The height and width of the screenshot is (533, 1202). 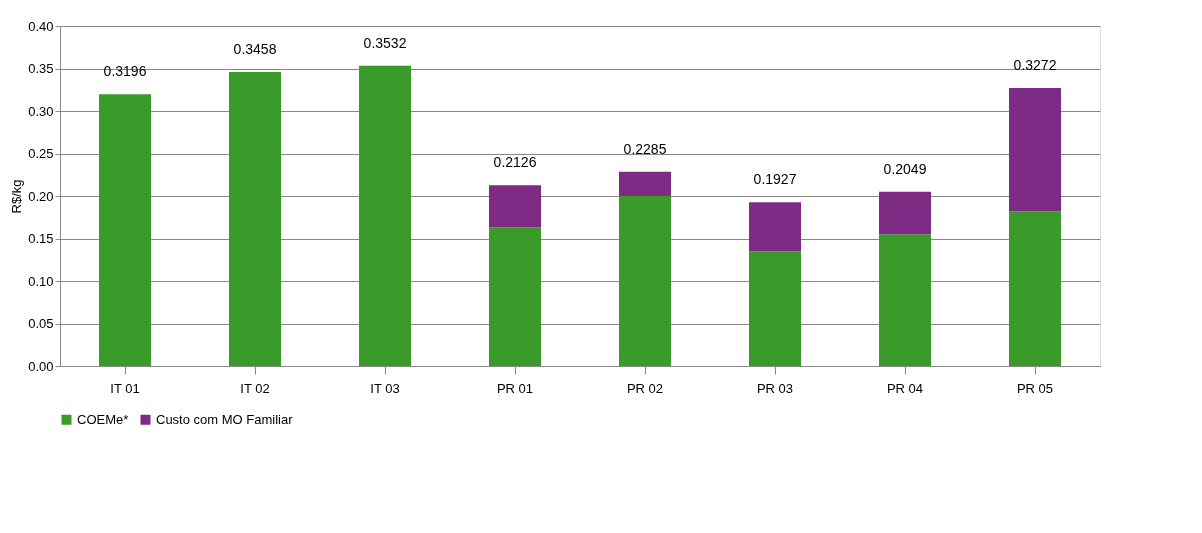 What do you see at coordinates (255, 49) in the screenshot?
I see `total-label: 0.3458` at bounding box center [255, 49].